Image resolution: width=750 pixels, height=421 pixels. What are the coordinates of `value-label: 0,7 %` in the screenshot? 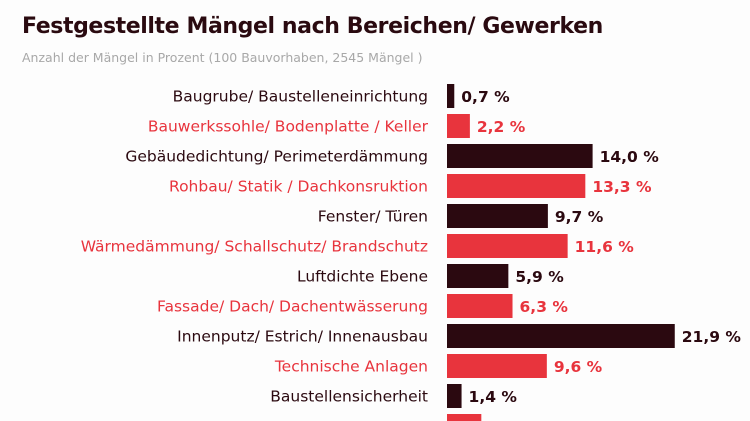 It's located at (485, 97).